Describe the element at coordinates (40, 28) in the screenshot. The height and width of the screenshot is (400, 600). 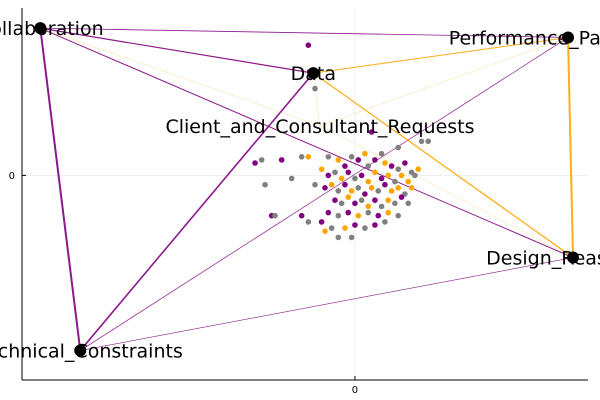
I see `node-collab` at that location.